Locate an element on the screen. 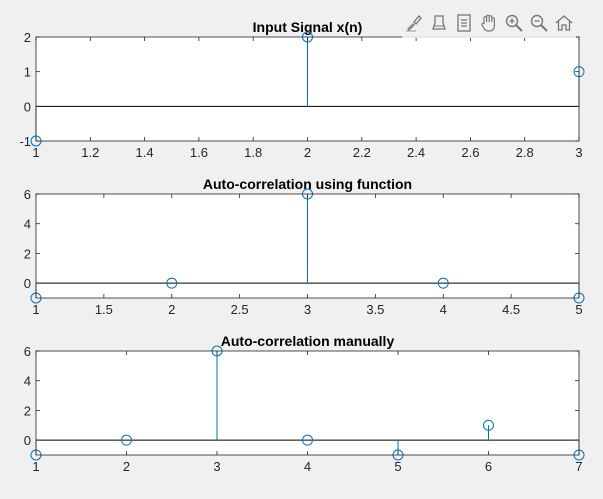  chart-title: Auto-correlation using function is located at coordinates (307, 184).